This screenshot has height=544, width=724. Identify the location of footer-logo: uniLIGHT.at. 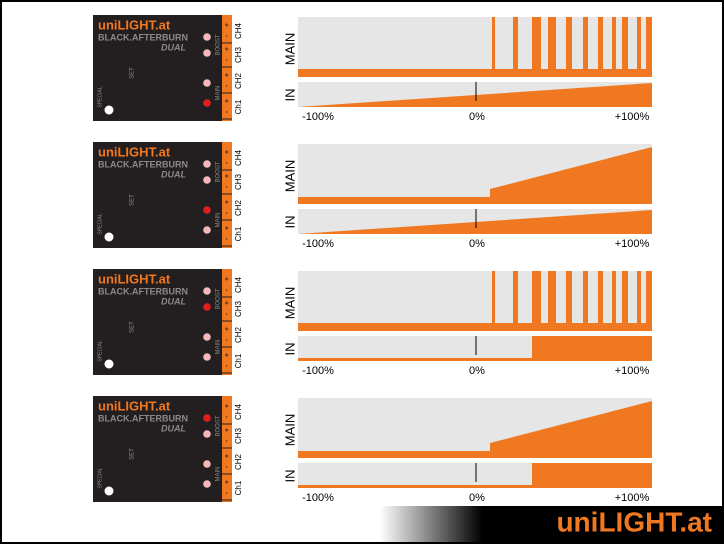
(634, 521).